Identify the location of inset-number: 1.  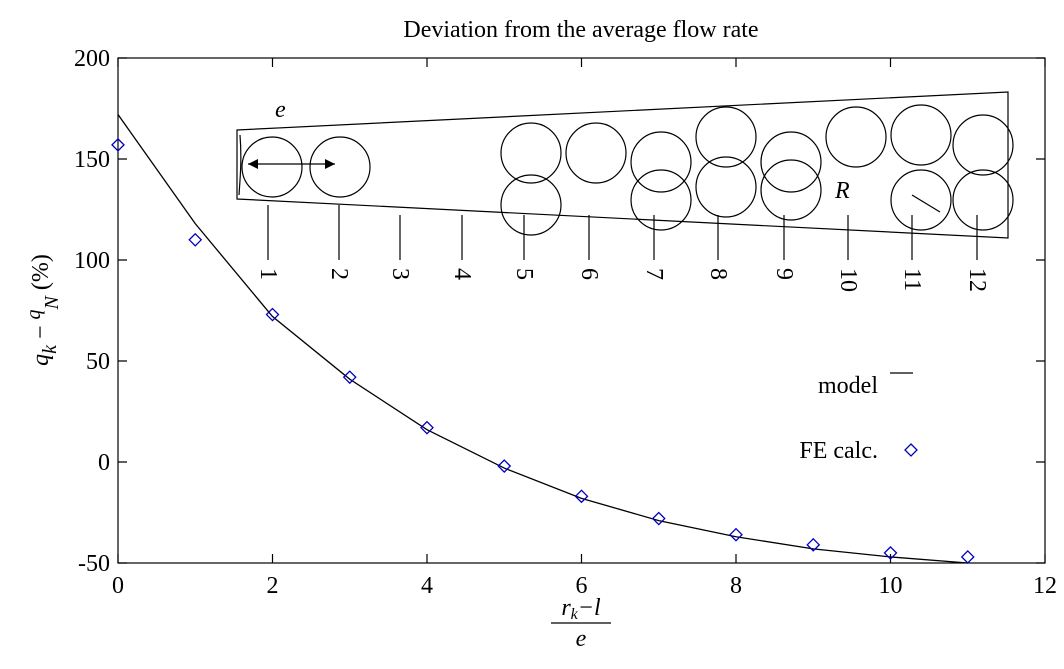
(268, 274).